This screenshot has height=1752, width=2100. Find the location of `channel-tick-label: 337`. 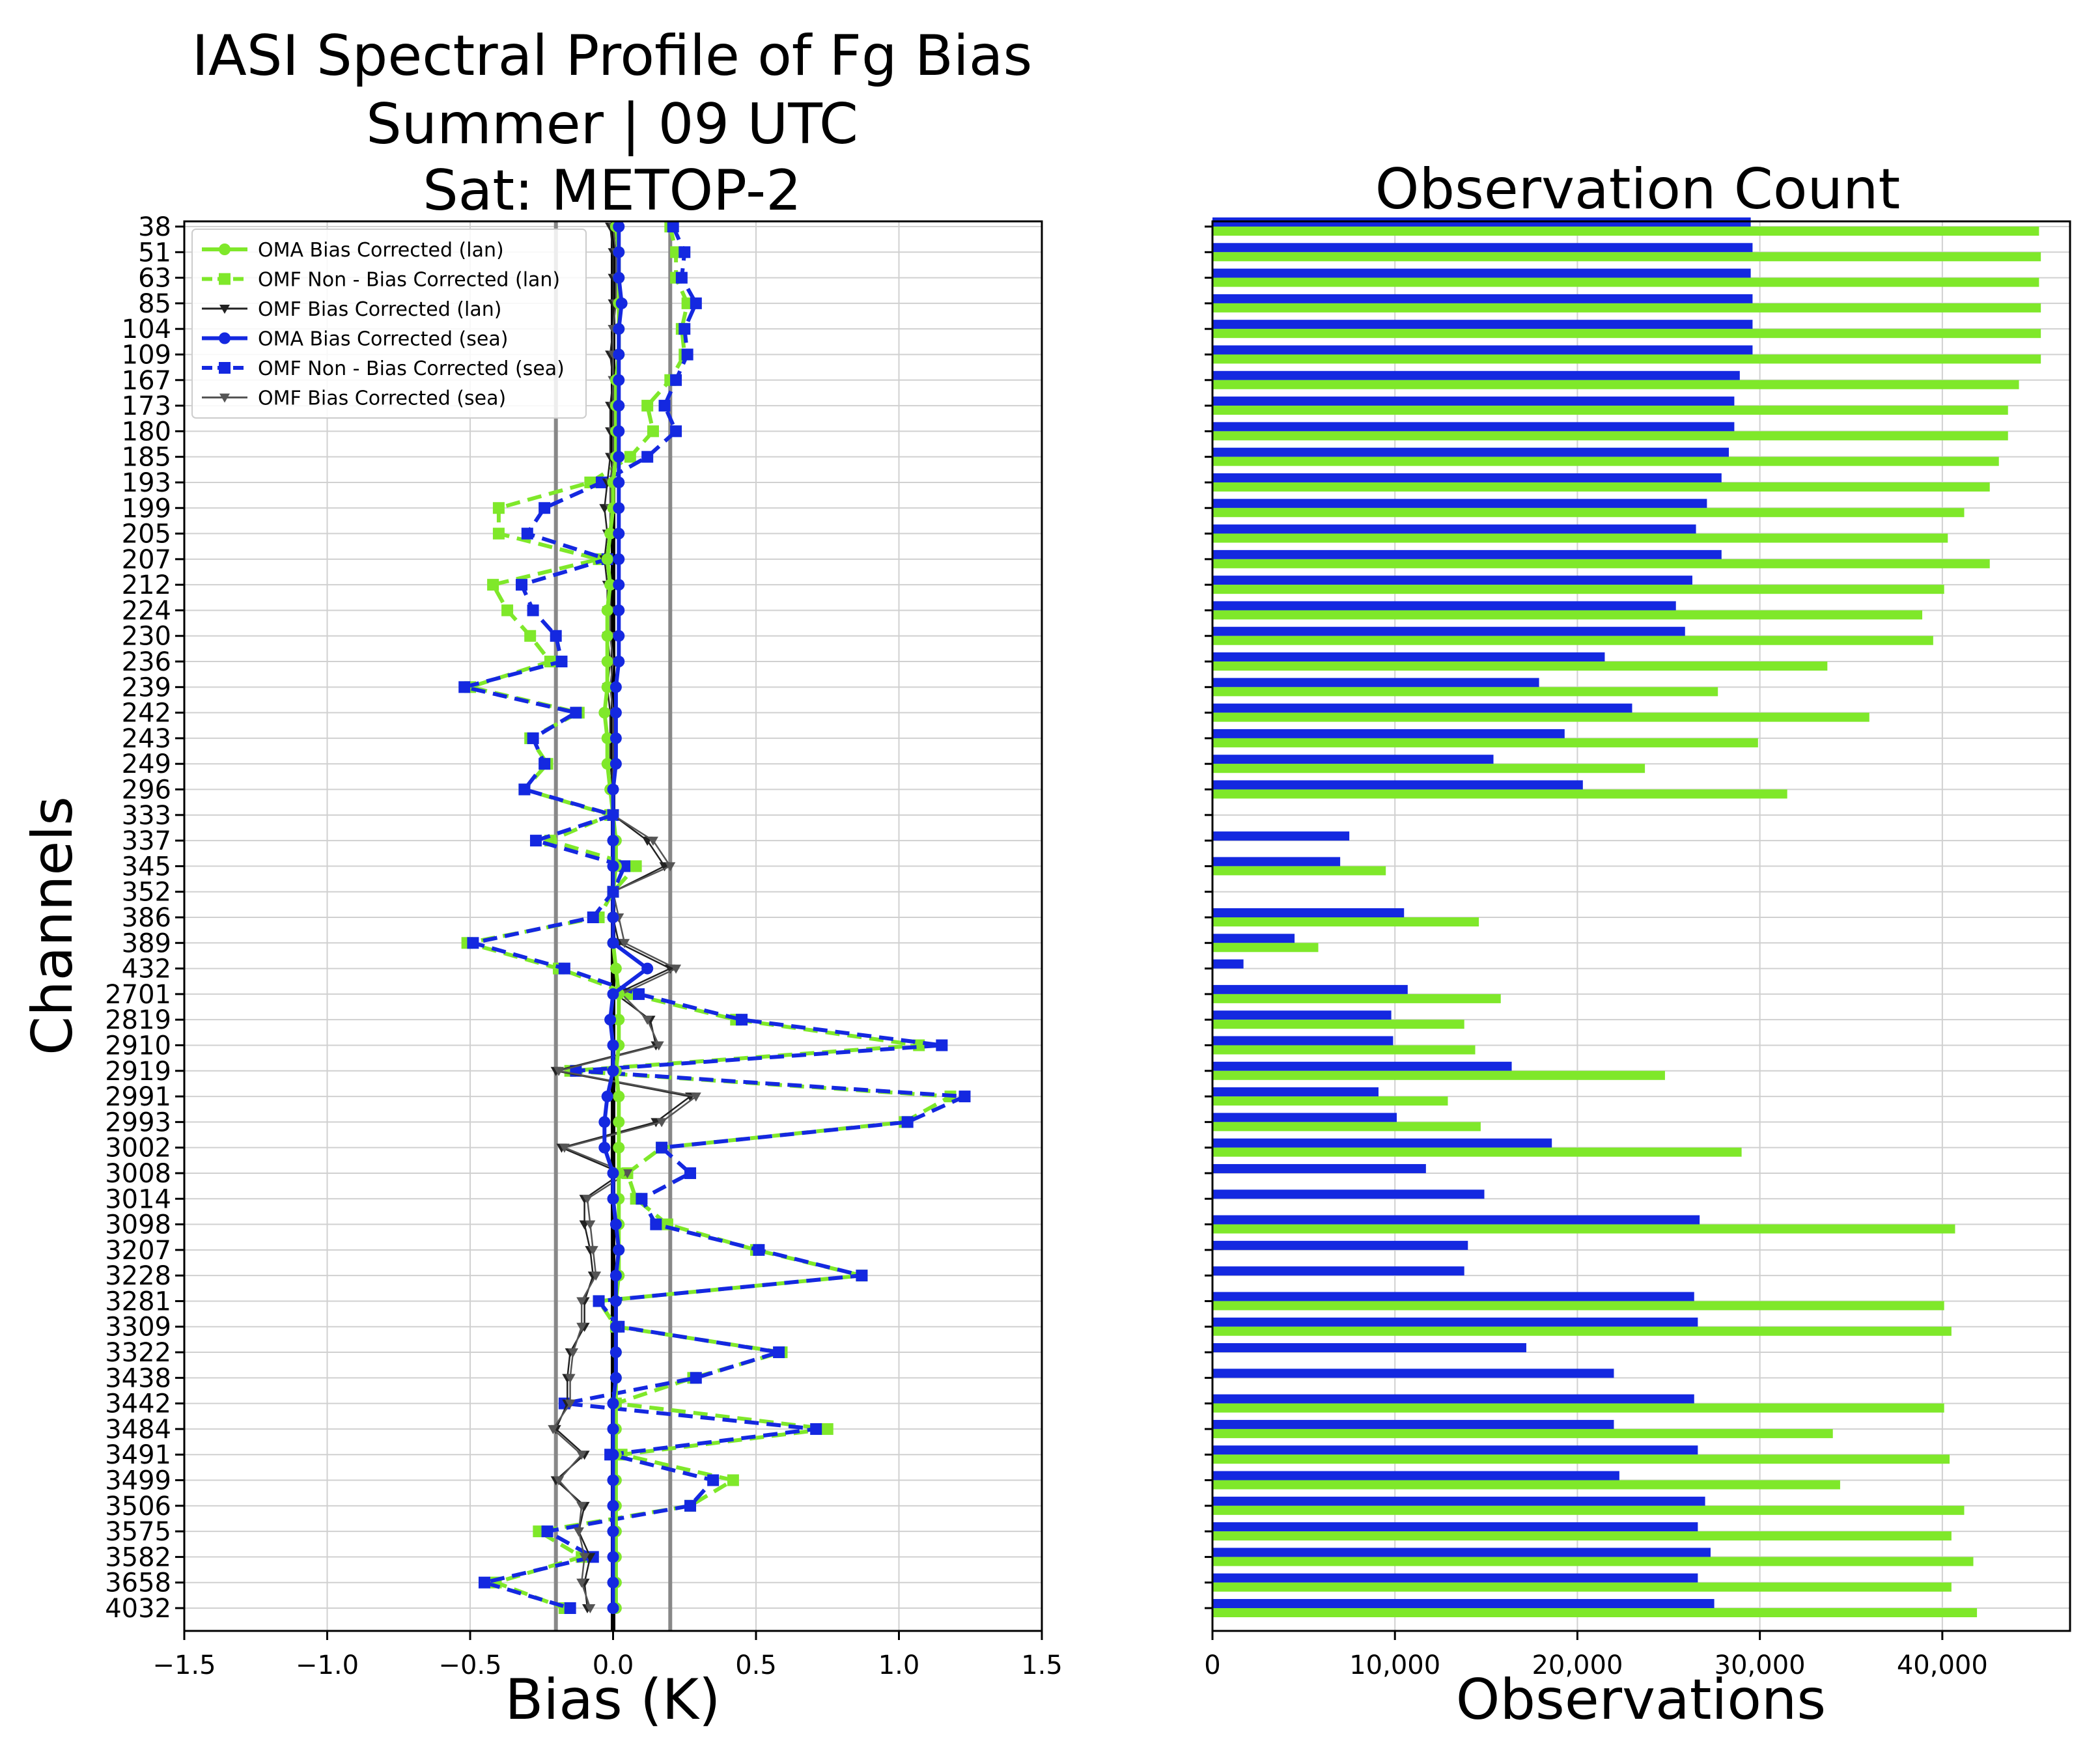

channel-tick-label: 337 is located at coordinates (146, 841).